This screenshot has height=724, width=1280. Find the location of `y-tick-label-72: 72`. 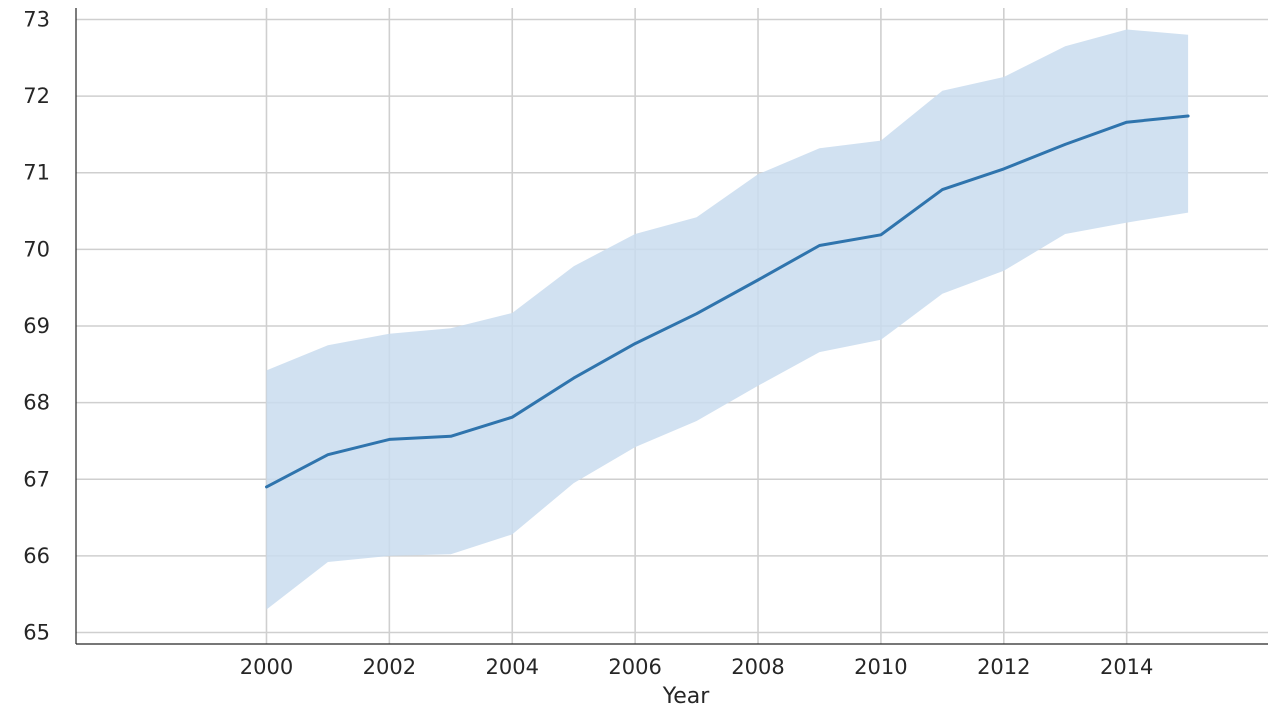

y-tick-label-72: 72 is located at coordinates (36, 96).